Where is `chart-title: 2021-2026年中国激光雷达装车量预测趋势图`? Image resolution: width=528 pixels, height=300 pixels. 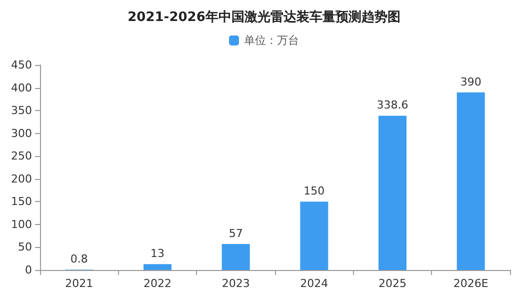
chart-title: 2021-2026年中国激光雷达装车量预测趋势图 is located at coordinates (264, 17).